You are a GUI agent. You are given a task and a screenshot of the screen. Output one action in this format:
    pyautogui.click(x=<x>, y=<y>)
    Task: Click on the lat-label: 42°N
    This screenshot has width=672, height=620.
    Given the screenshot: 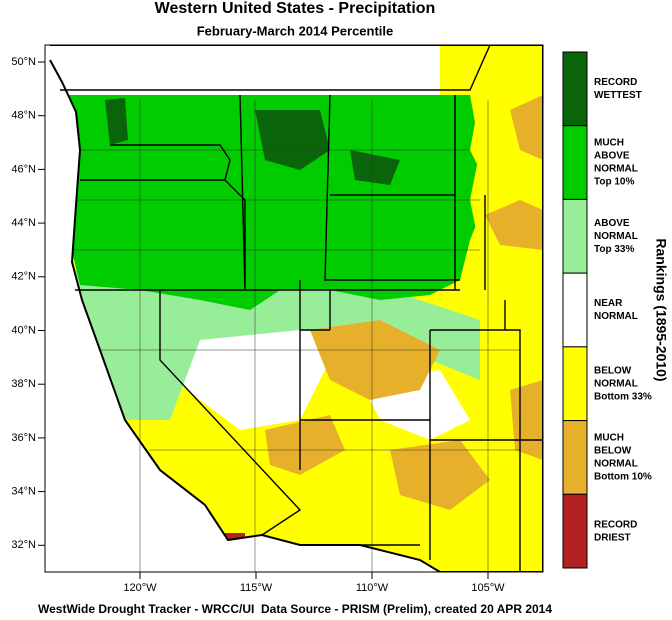 What is the action you would take?
    pyautogui.click(x=23, y=277)
    